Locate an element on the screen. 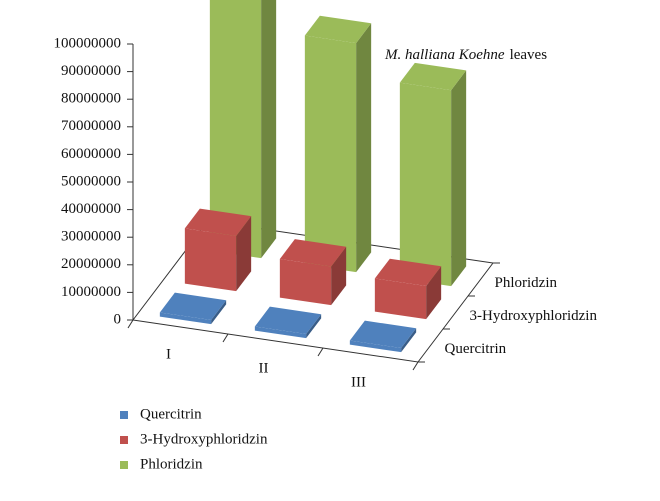 The width and height of the screenshot is (660, 501). y-tick-label: 50000000 is located at coordinates (91, 181).